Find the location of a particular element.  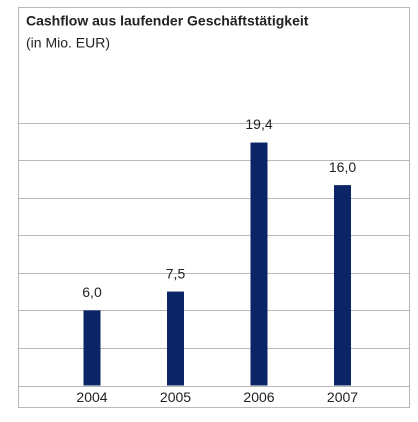

value-label: 19,4 is located at coordinates (258, 124).